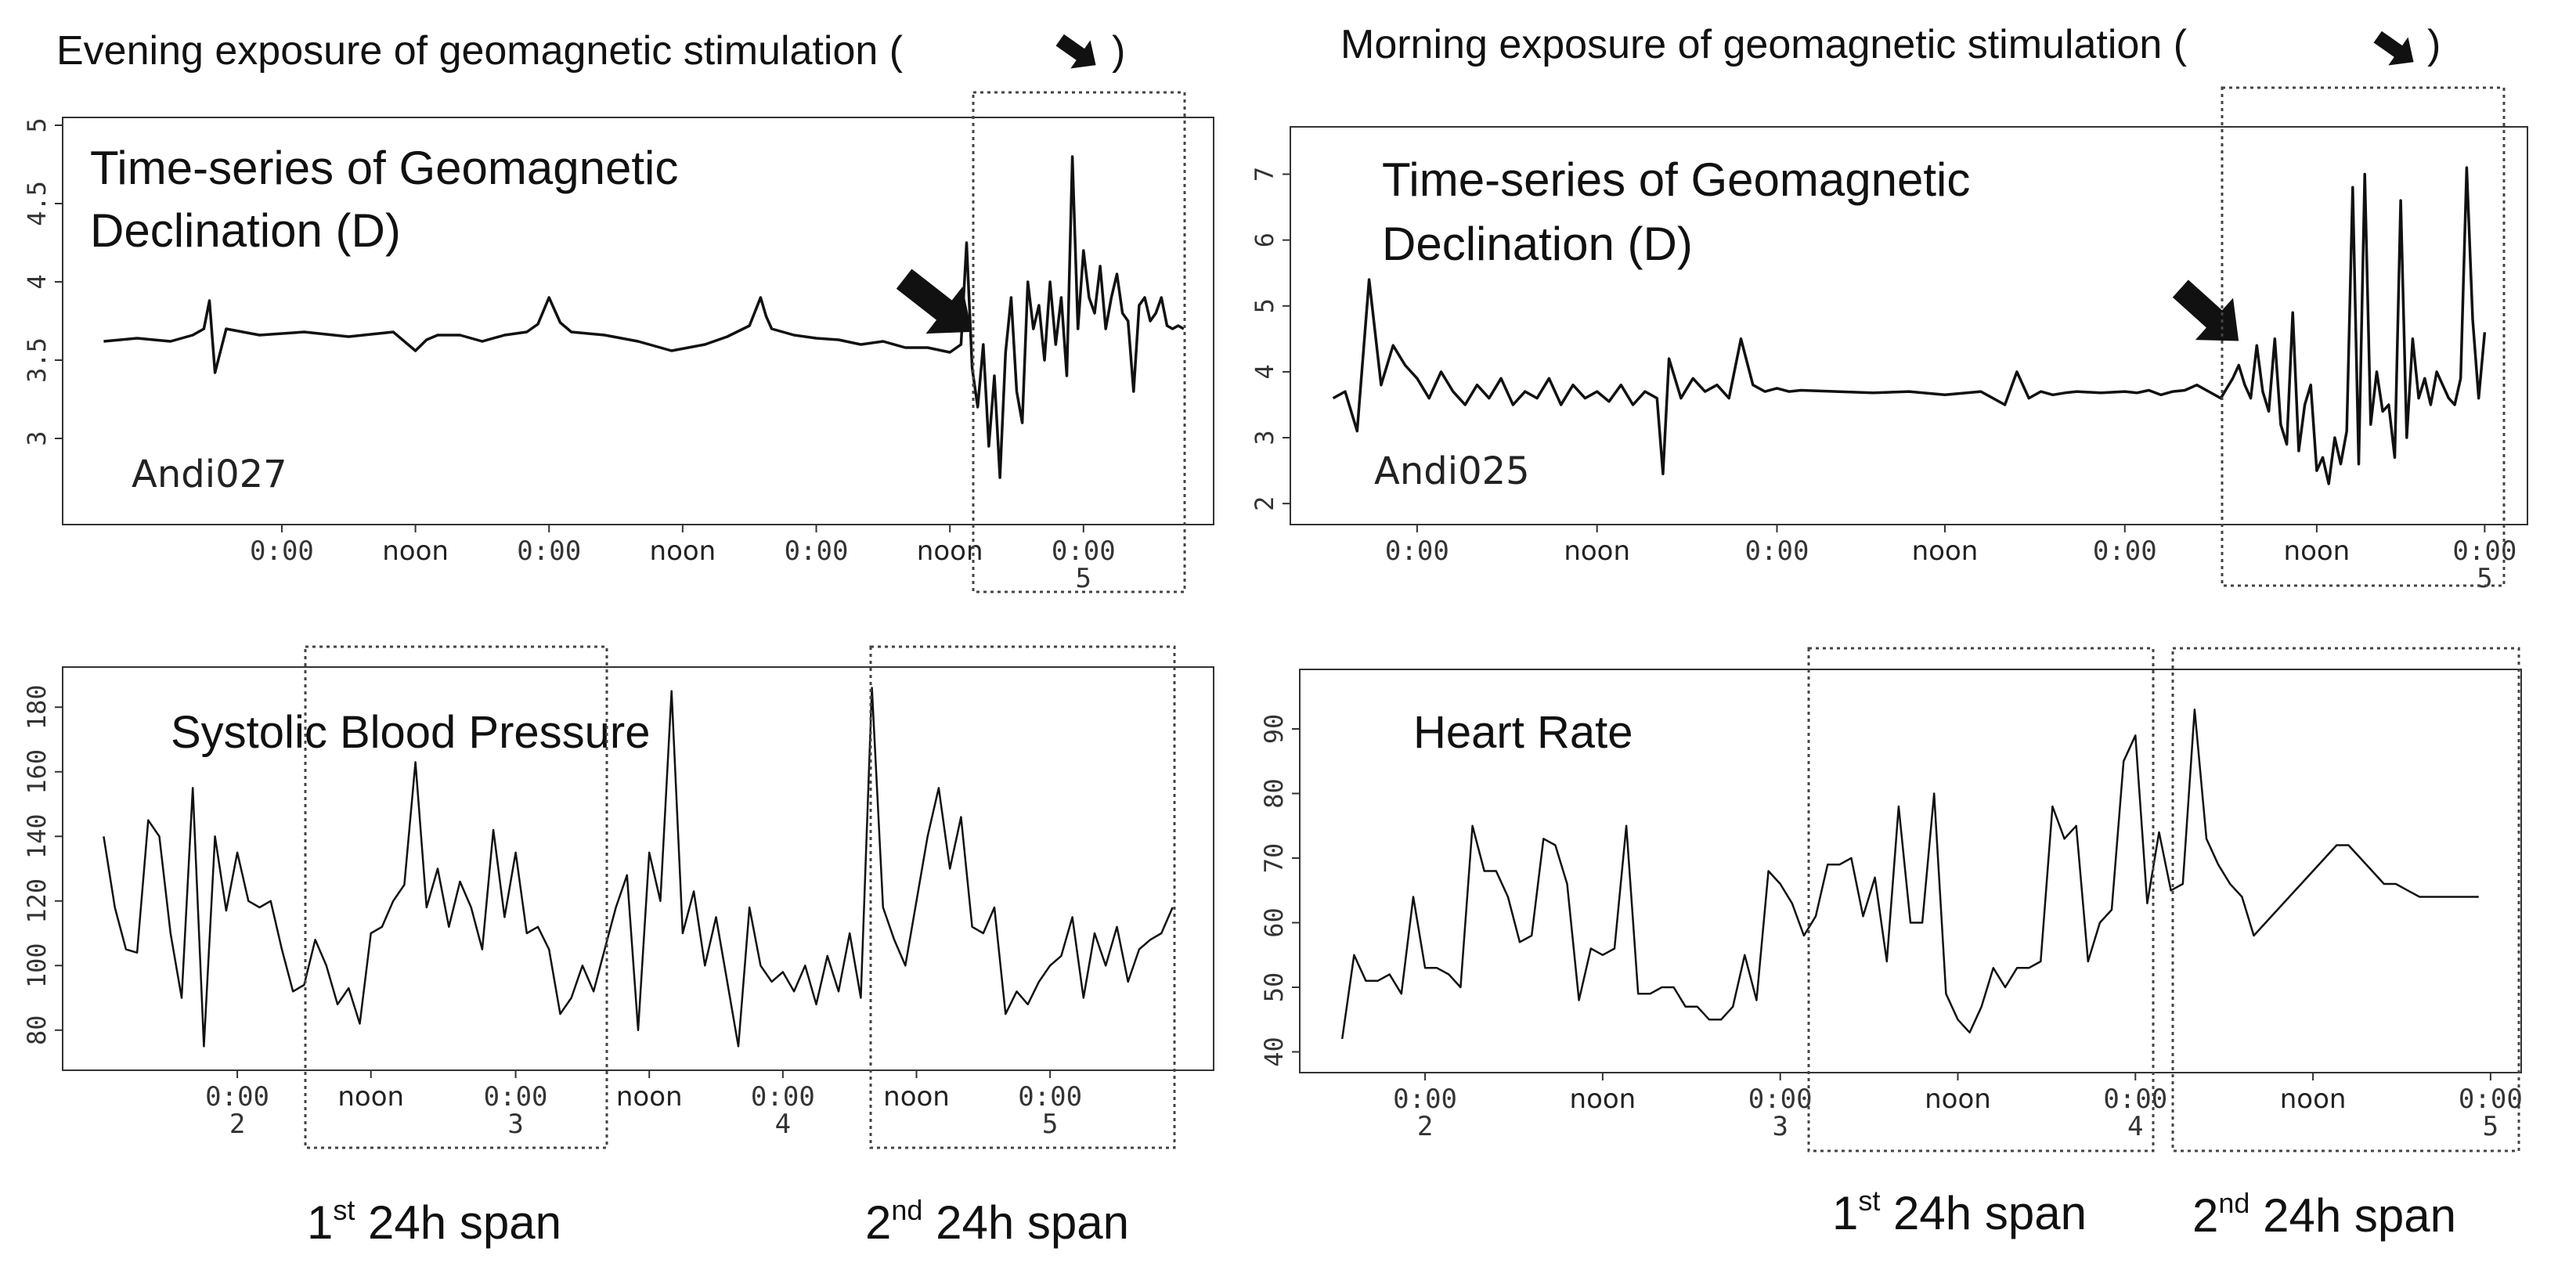  I want to click on series-line-hr, so click(1910, 875).